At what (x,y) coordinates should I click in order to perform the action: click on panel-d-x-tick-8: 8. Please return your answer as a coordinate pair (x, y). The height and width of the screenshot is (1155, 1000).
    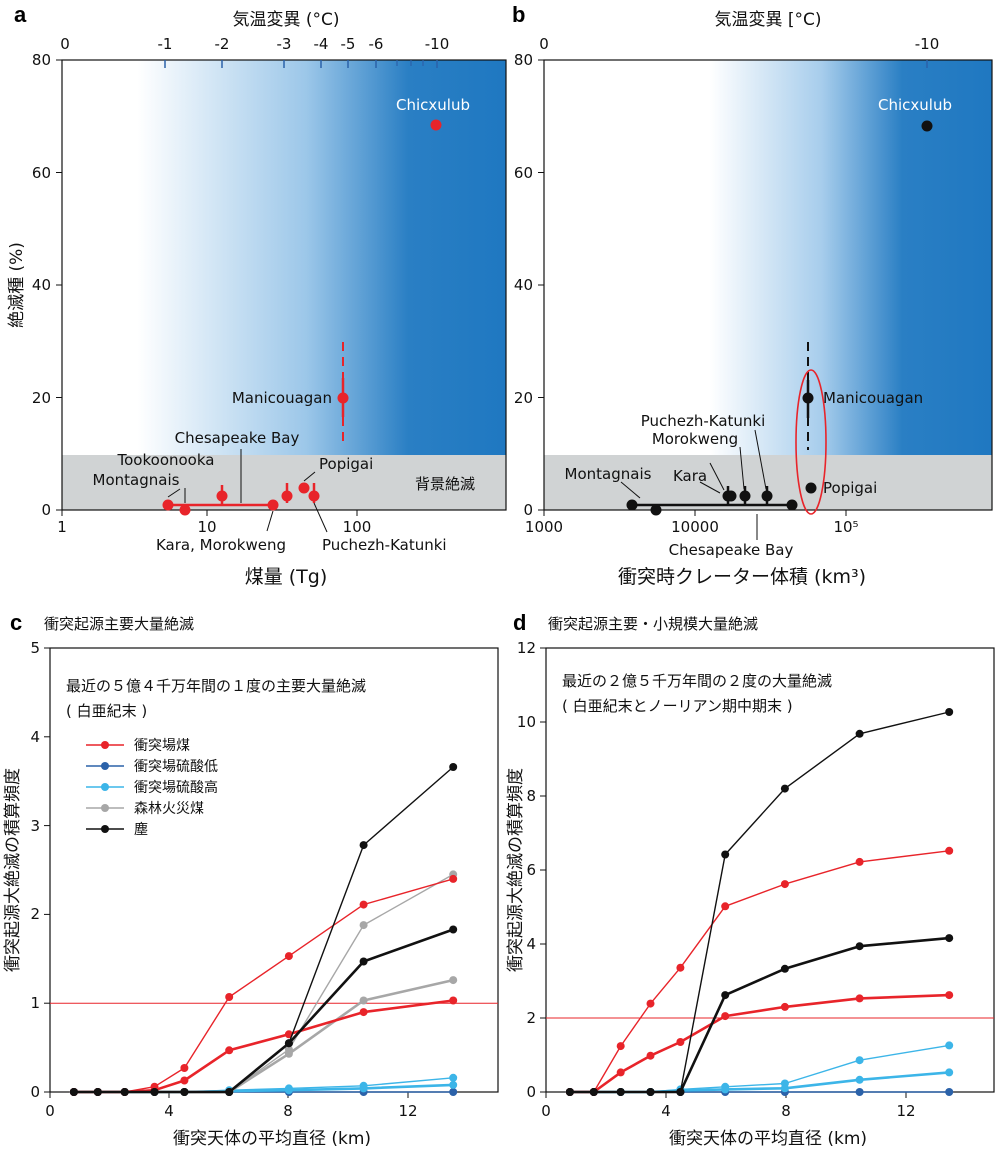
    Looking at the image, I should click on (786, 1111).